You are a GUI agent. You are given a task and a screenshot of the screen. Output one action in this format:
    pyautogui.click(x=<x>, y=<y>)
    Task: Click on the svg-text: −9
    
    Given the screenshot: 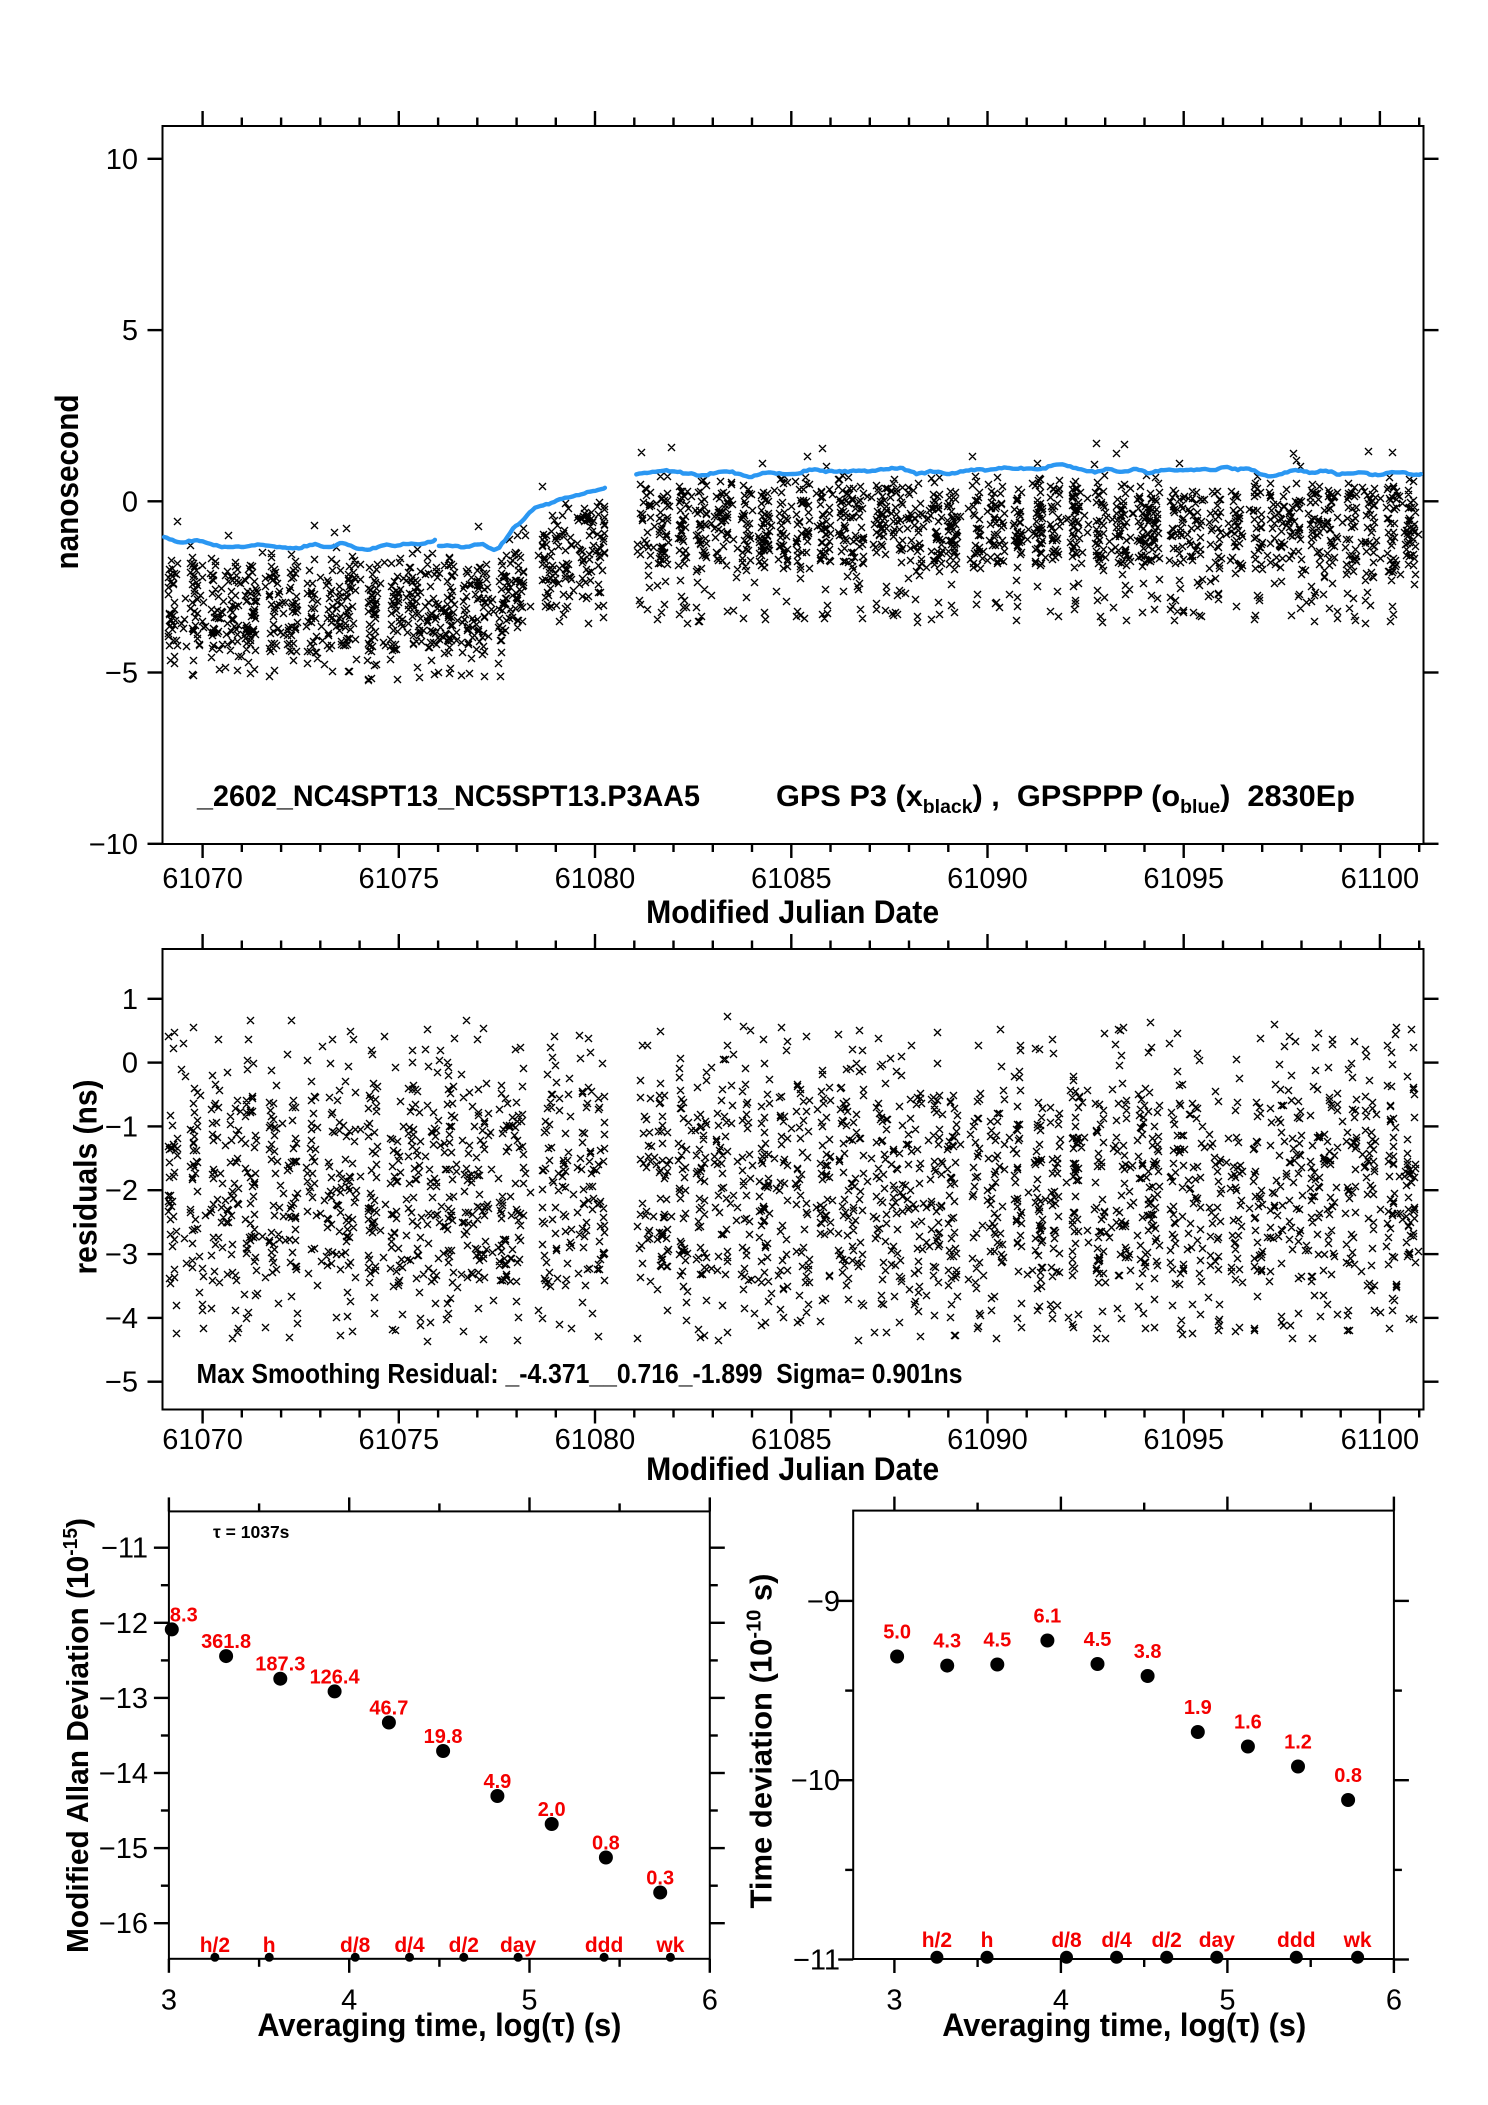 What is the action you would take?
    pyautogui.click(x=823, y=1602)
    